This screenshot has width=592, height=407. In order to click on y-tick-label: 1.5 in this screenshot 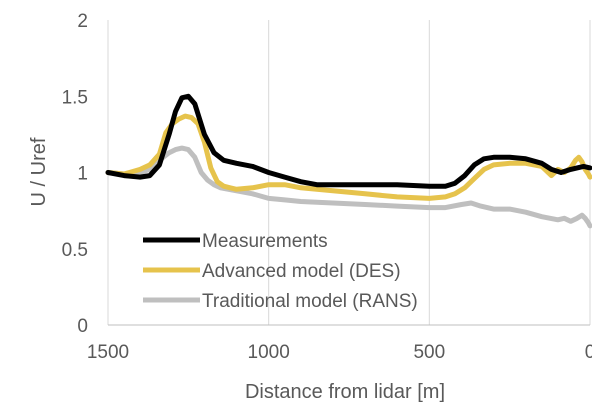, I will do `click(75, 97)`.